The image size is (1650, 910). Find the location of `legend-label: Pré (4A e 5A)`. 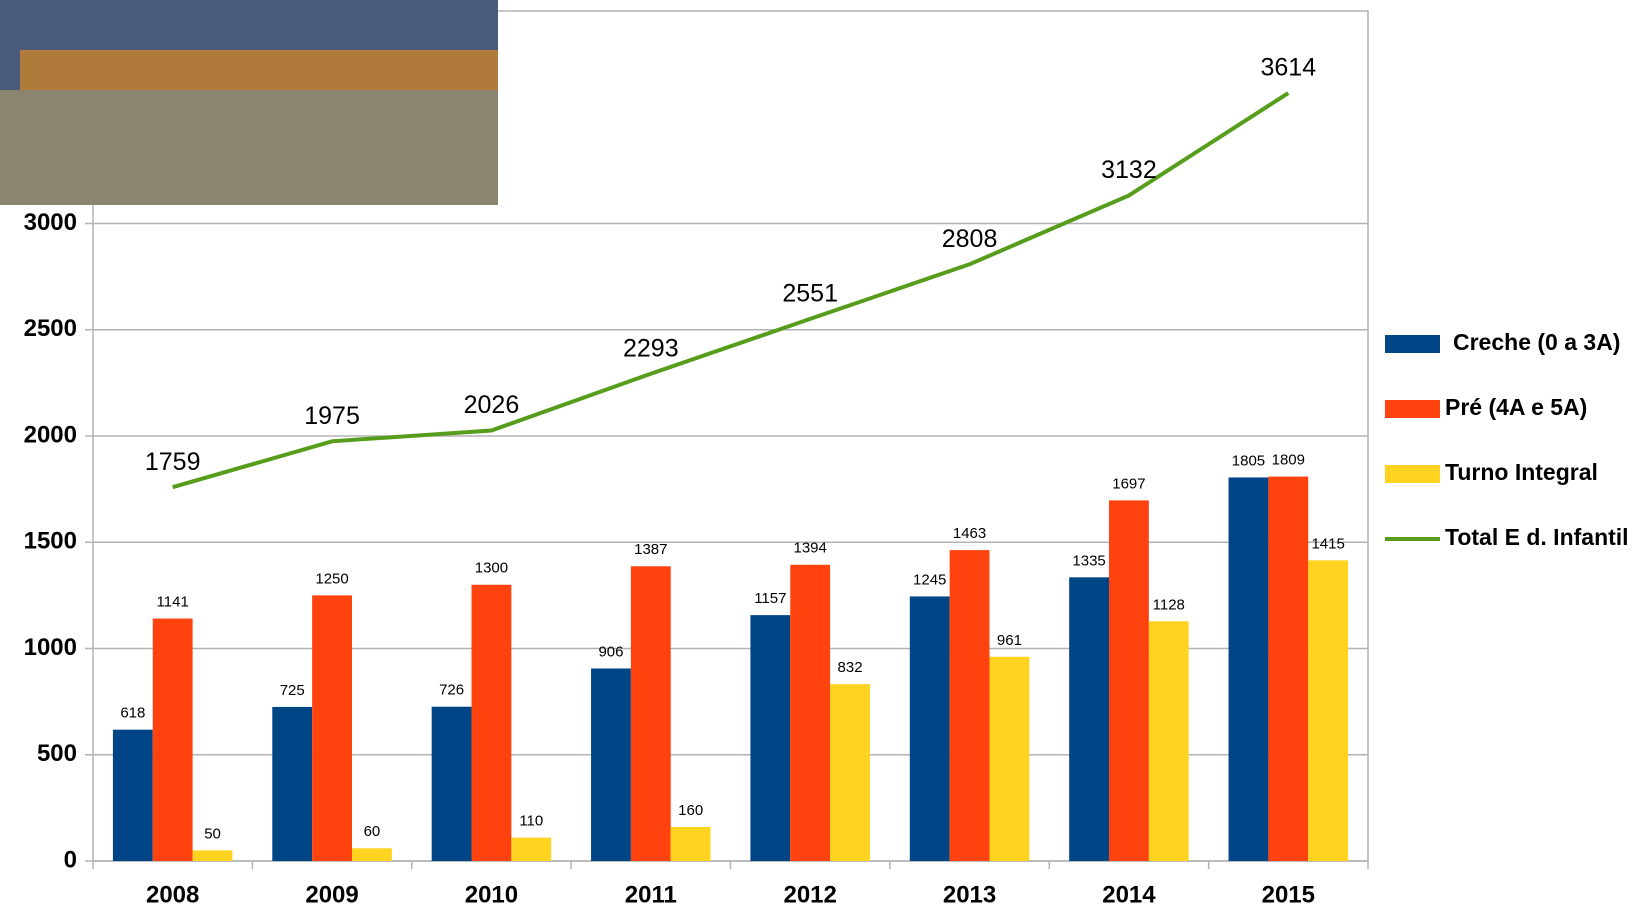

legend-label: Pré (4A e 5A) is located at coordinates (1516, 407).